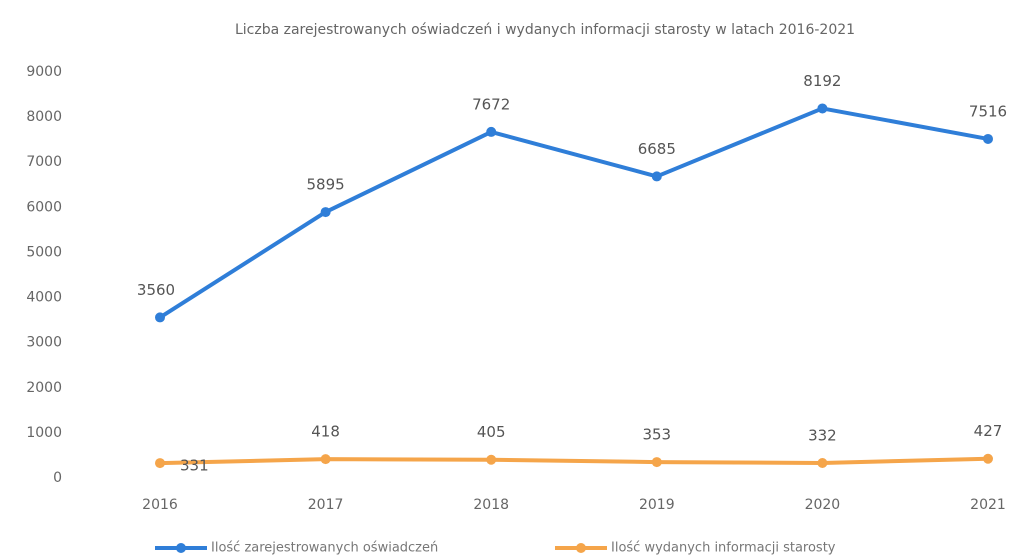 The width and height of the screenshot is (1014, 560). Describe the element at coordinates (574, 461) in the screenshot. I see `series-line` at that location.